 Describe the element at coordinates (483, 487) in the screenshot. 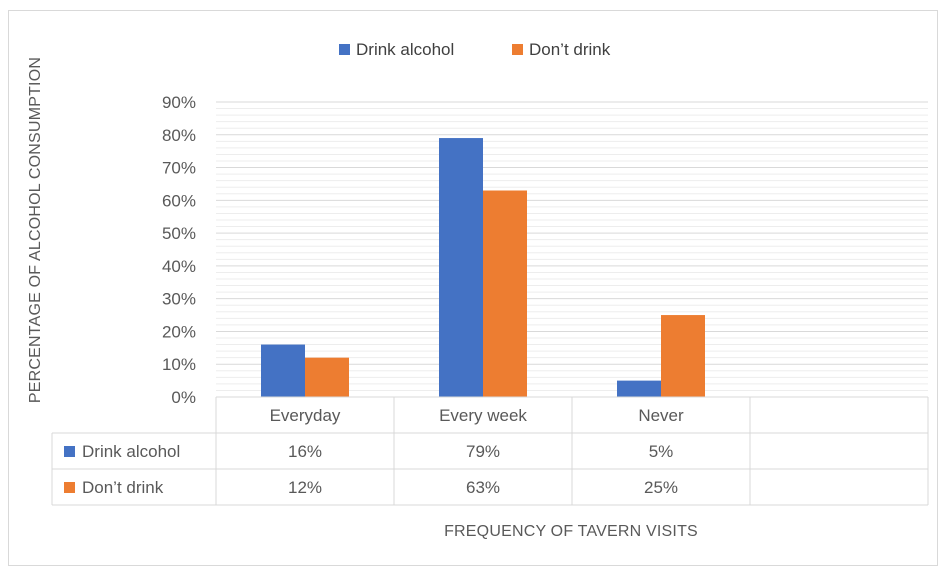

I see `table-cell-value: 63%` at that location.